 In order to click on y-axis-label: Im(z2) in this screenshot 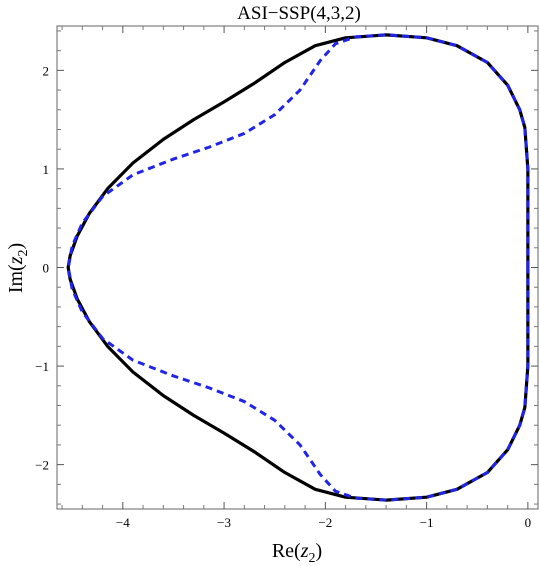, I will do `click(18, 268)`.